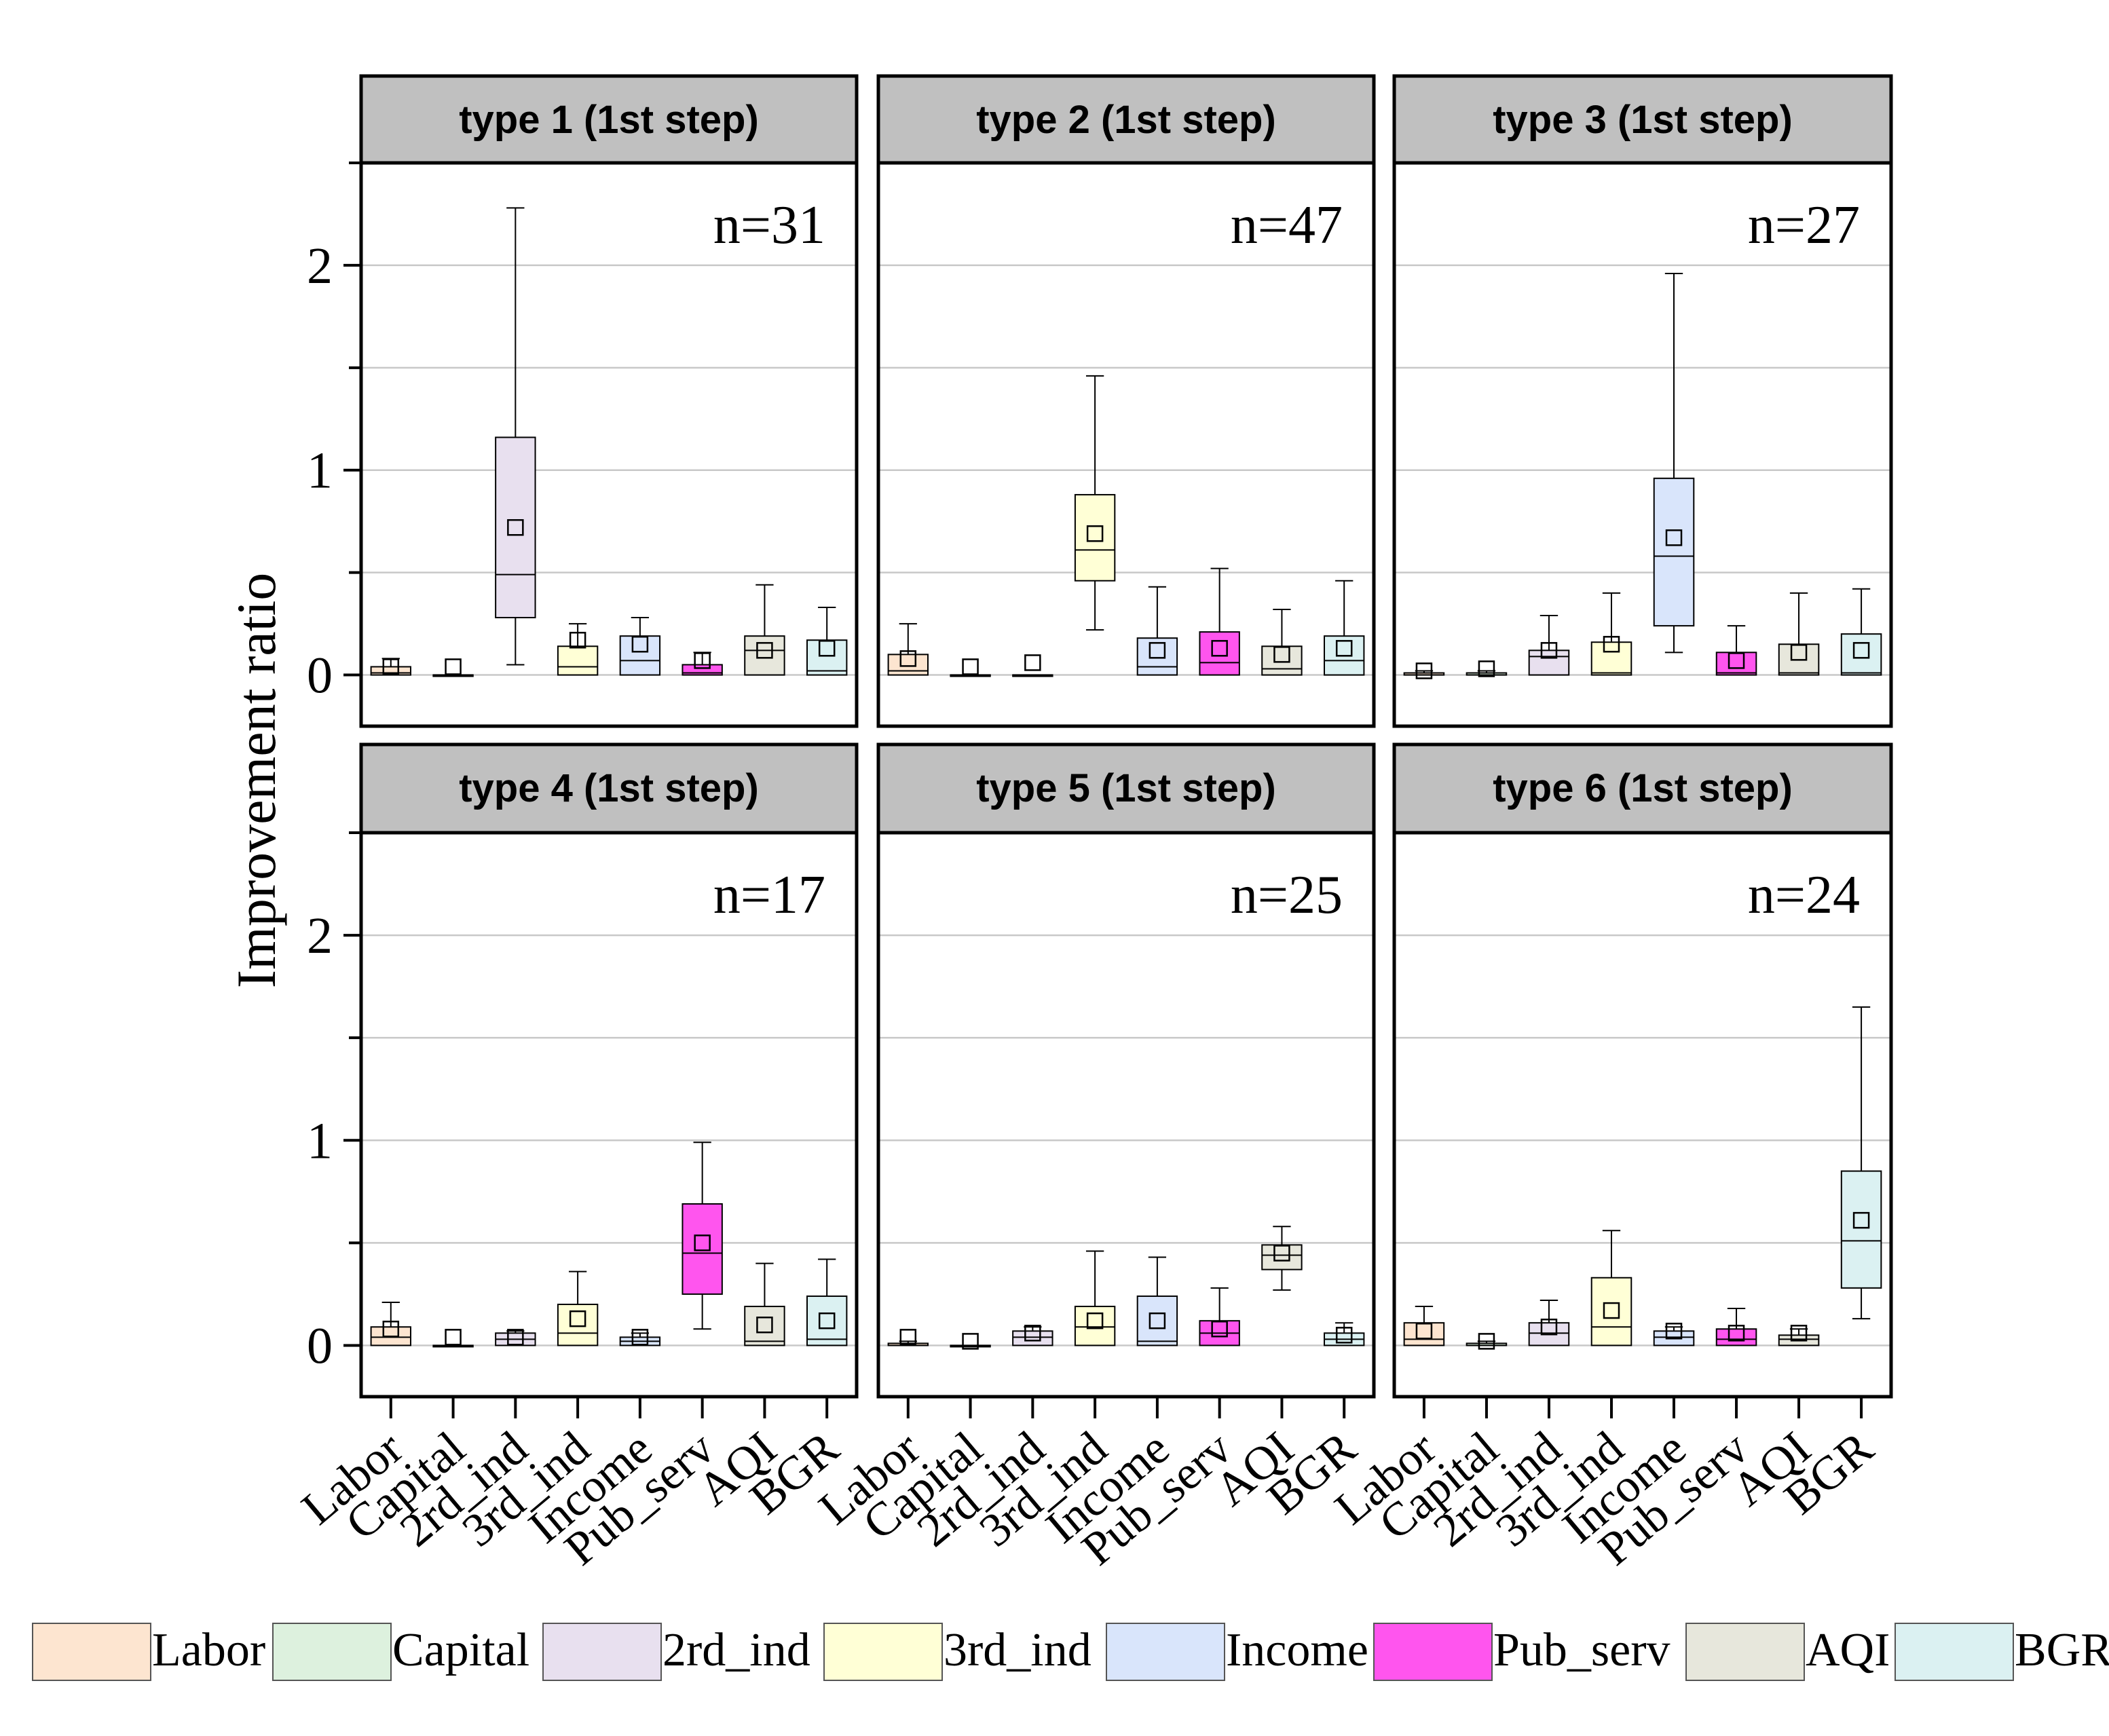  Describe the element at coordinates (320, 470) in the screenshot. I see `y-tick-label: 1` at that location.